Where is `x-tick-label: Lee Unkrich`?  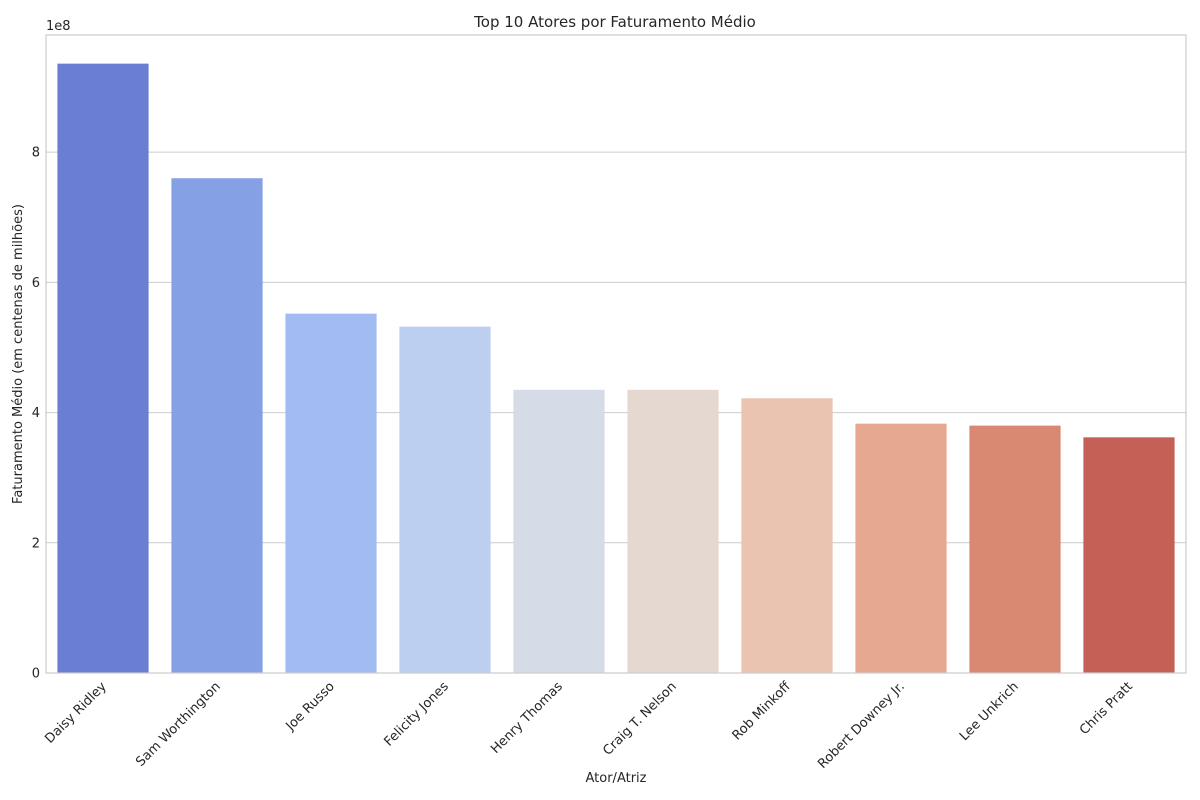
x-tick-label: Lee Unkrich is located at coordinates (989, 711).